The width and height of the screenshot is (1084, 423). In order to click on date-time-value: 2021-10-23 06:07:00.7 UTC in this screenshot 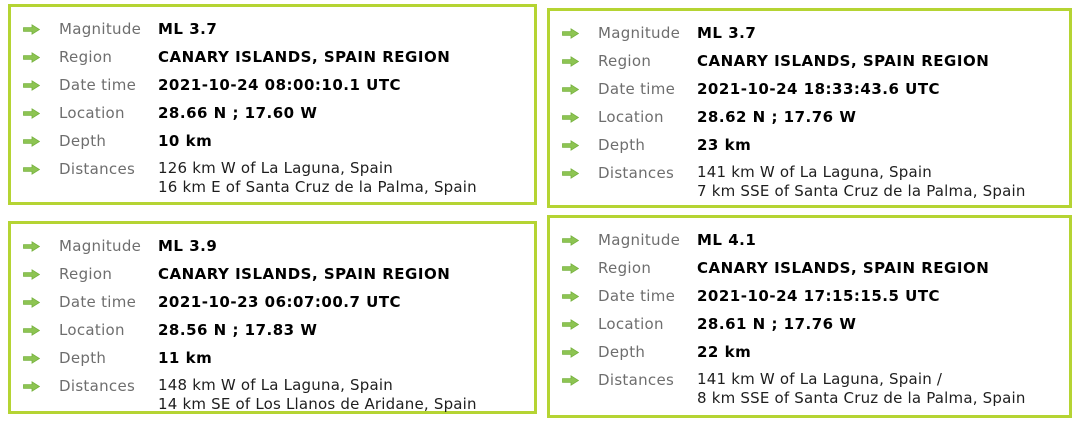, I will do `click(280, 302)`.